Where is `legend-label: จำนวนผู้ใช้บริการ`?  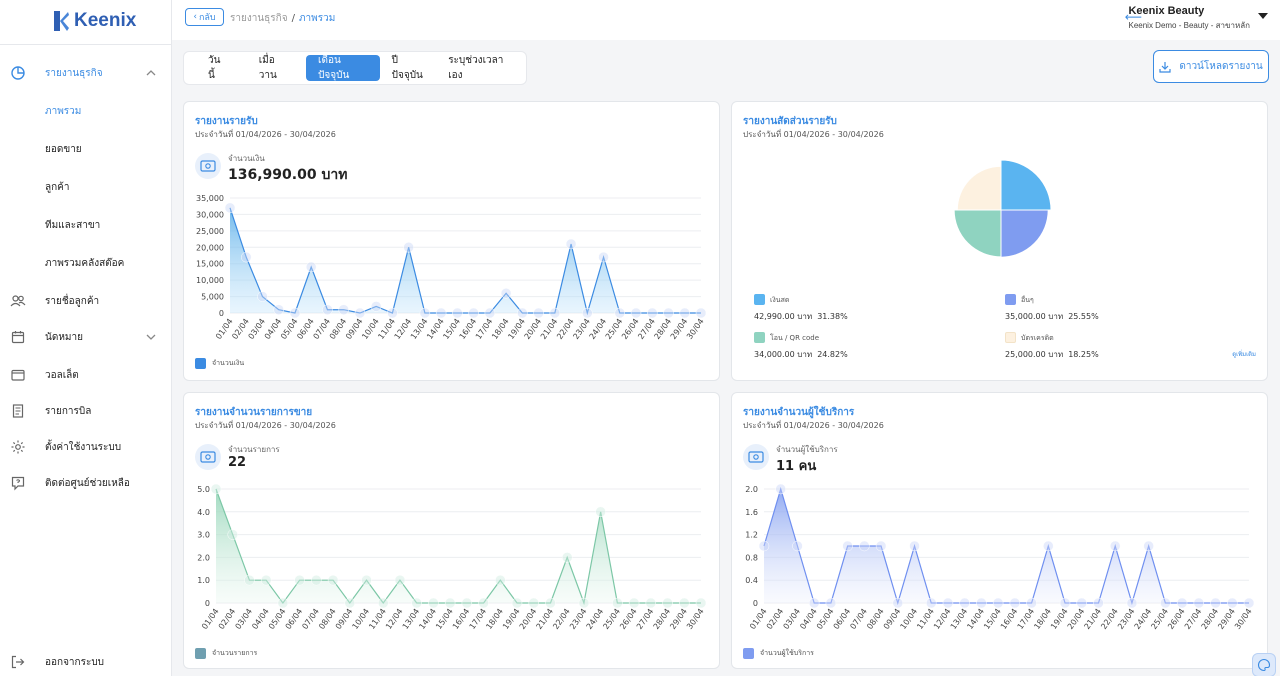
legend-label: จำนวนผู้ใช้บริการ is located at coordinates (787, 653).